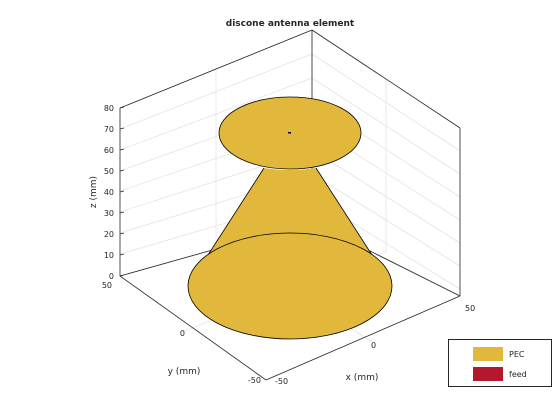 The image size is (560, 420). Describe the element at coordinates (94, 192) in the screenshot. I see `z-axis-label: z (mm)` at that location.